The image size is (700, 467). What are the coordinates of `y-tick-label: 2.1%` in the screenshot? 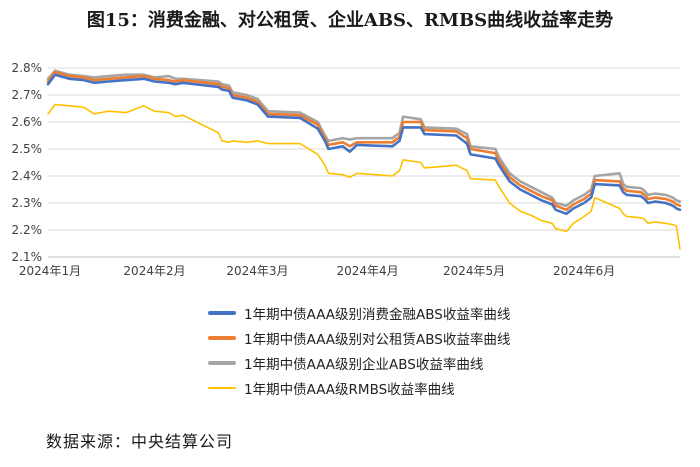 It's located at (27, 257).